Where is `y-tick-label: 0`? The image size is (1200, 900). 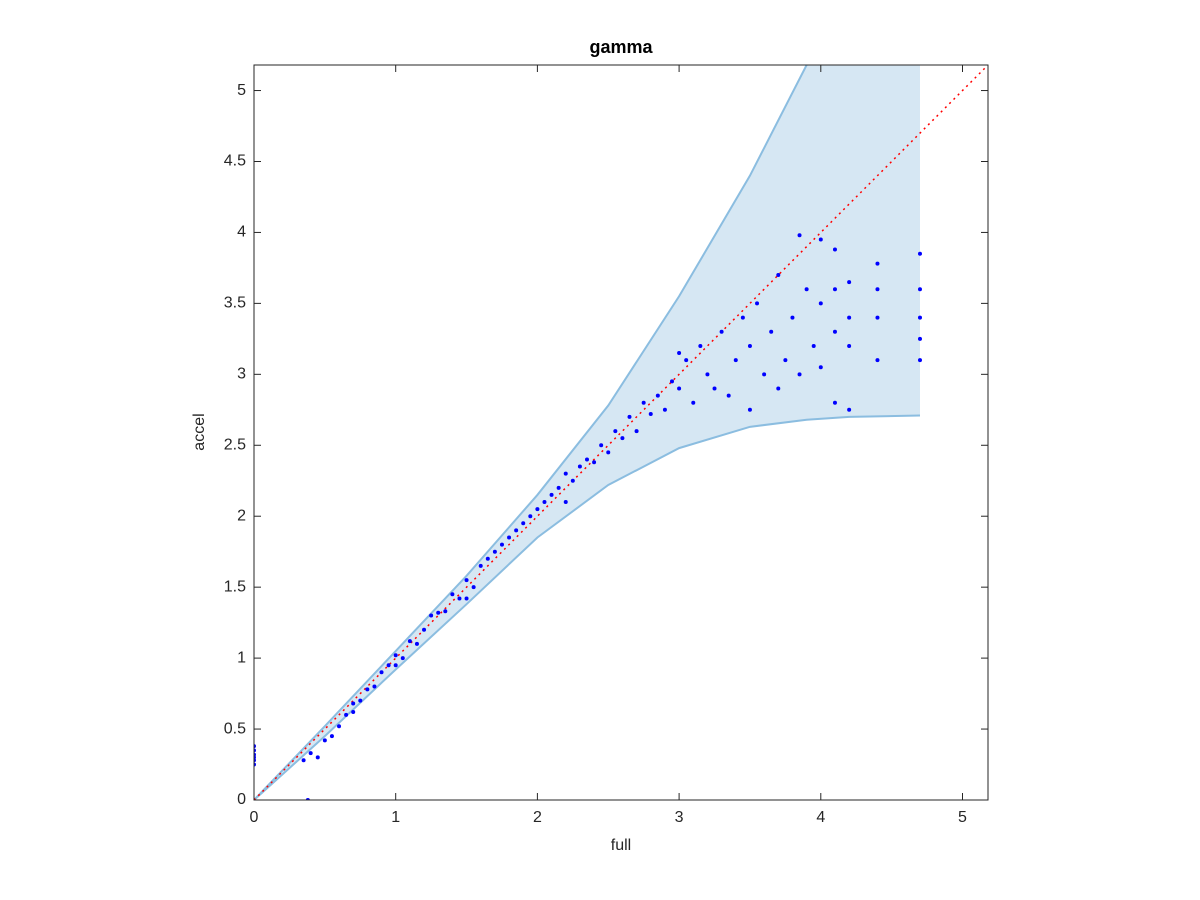 y-tick-label: 0 is located at coordinates (241, 799).